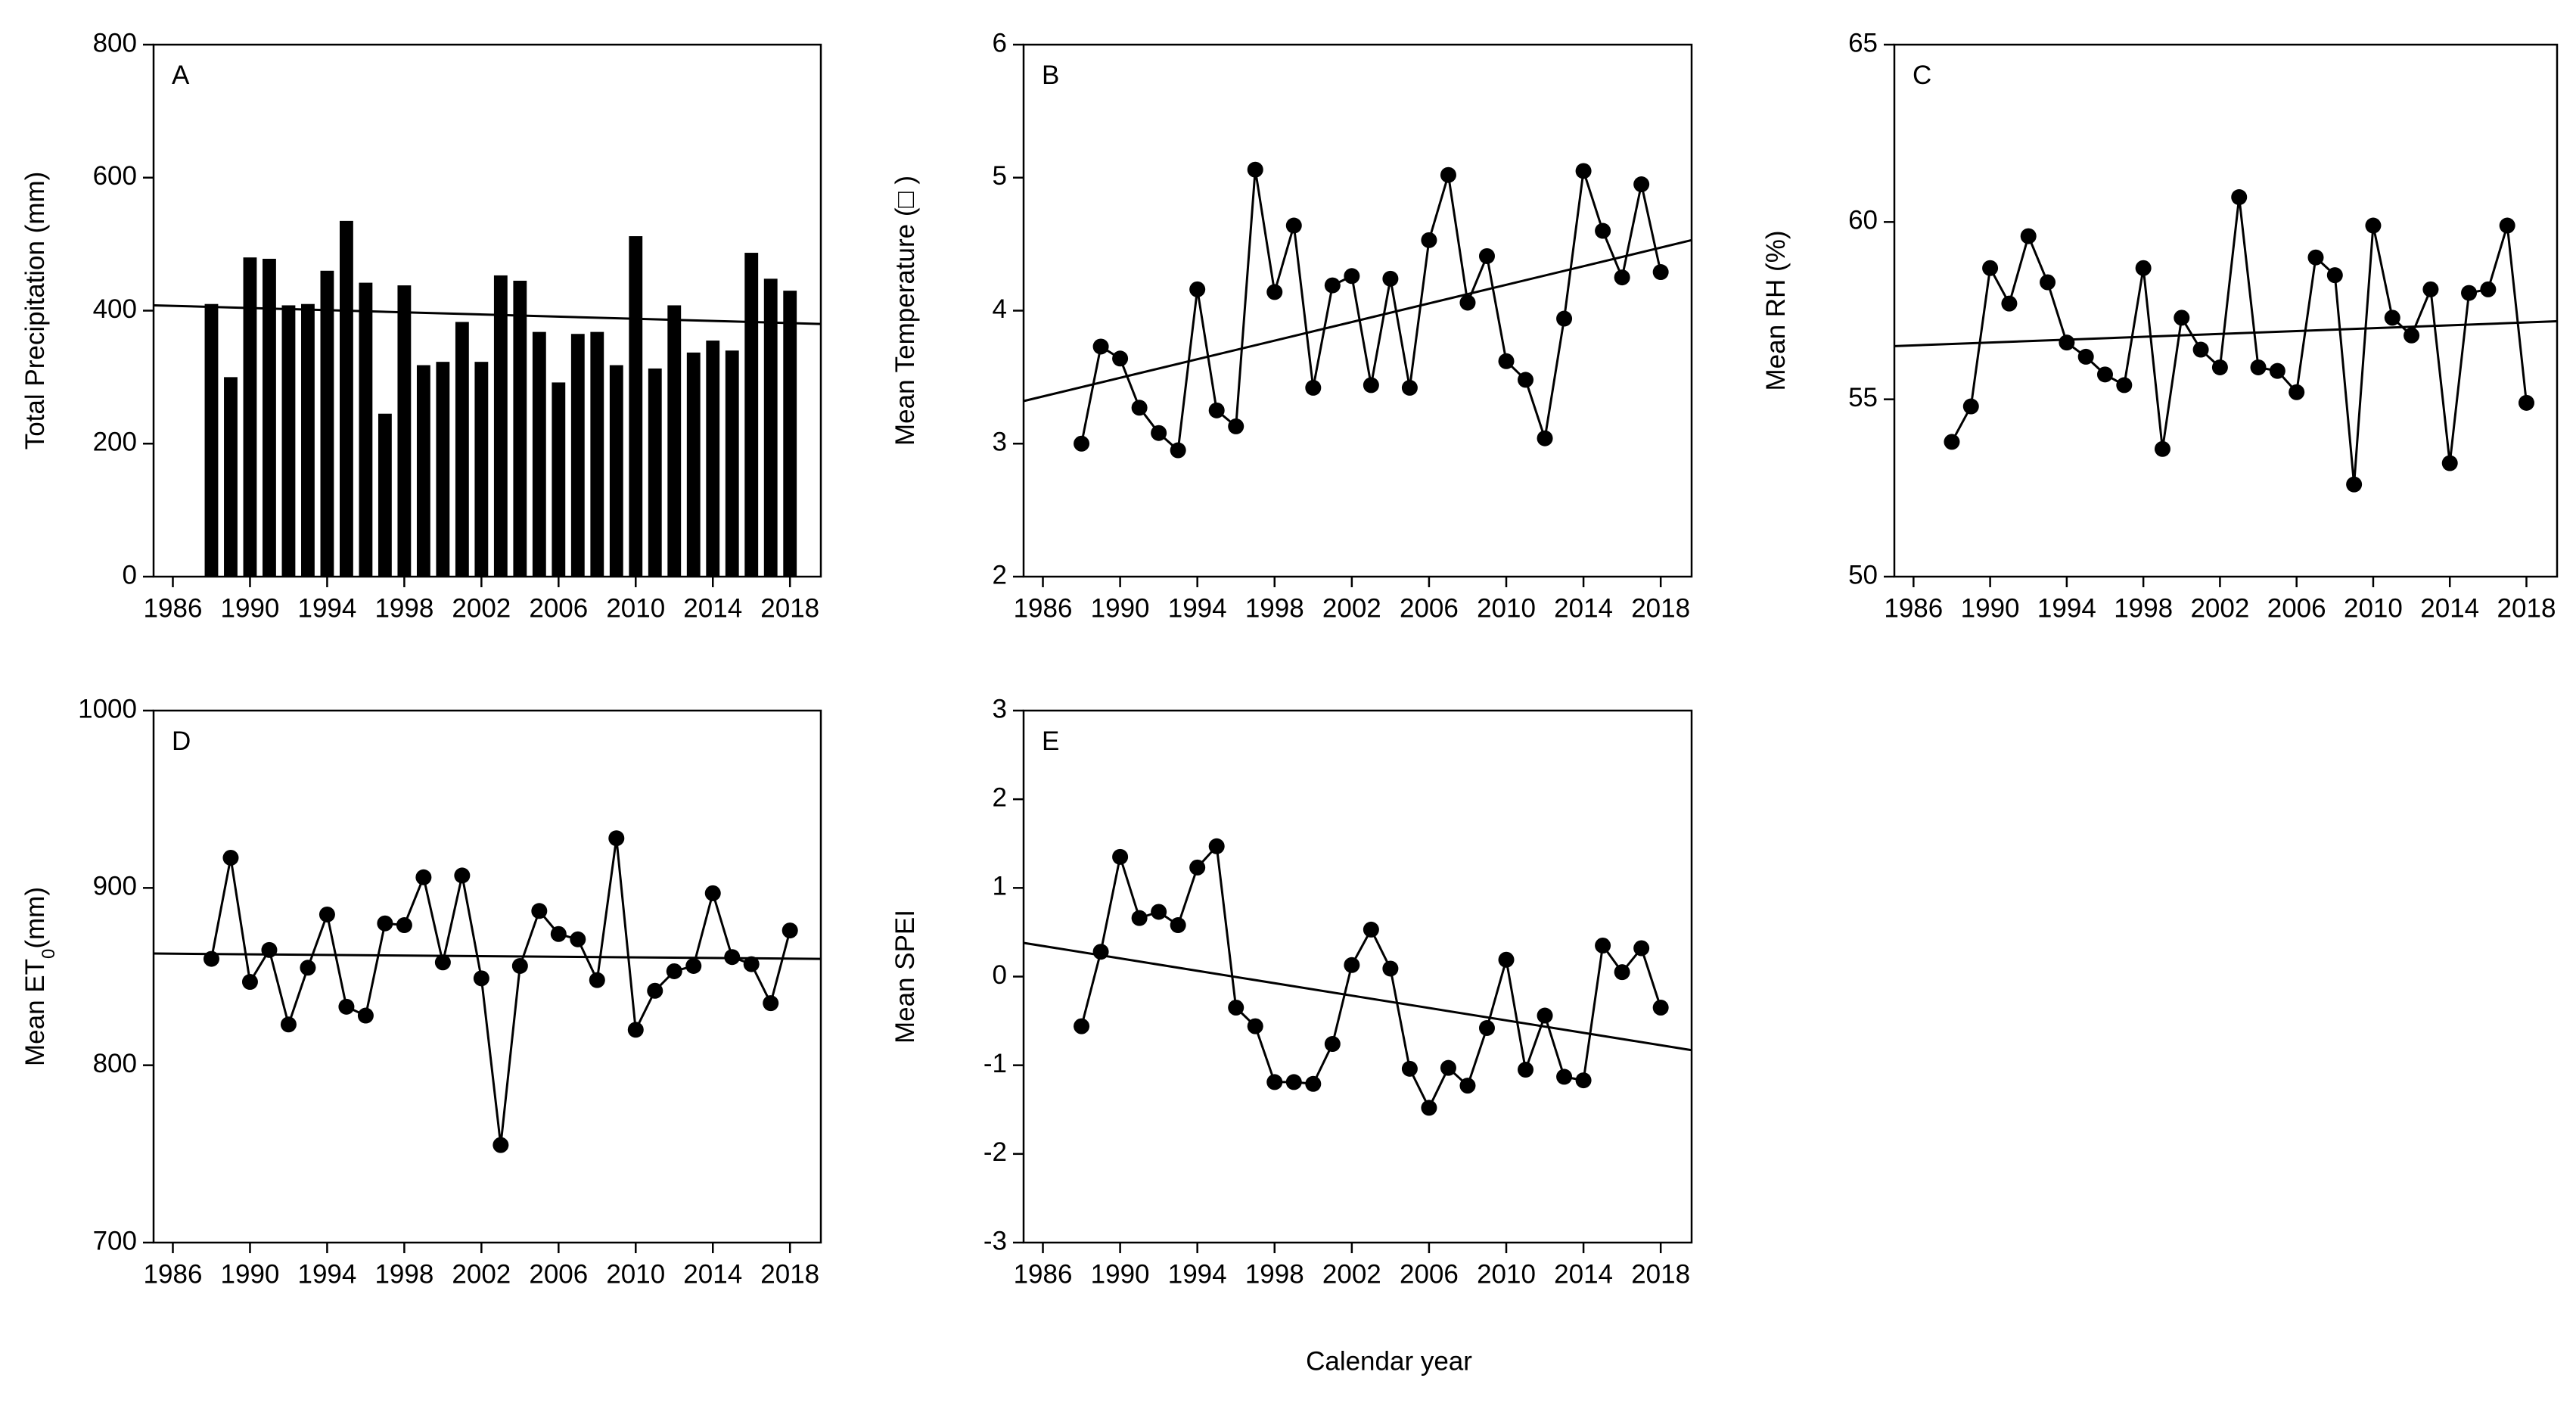  Describe the element at coordinates (2226, 310) in the screenshot. I see `plot-frame` at that location.